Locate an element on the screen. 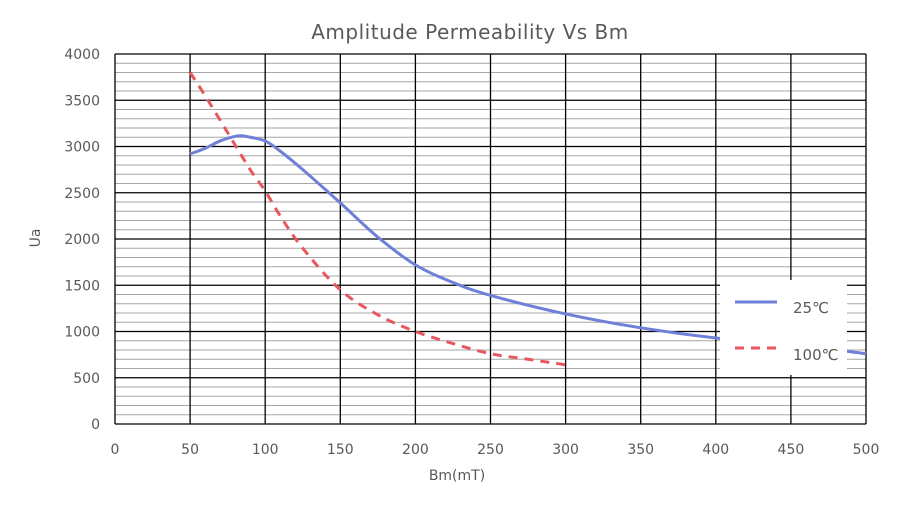  x-tick-label: 400 is located at coordinates (715, 450).